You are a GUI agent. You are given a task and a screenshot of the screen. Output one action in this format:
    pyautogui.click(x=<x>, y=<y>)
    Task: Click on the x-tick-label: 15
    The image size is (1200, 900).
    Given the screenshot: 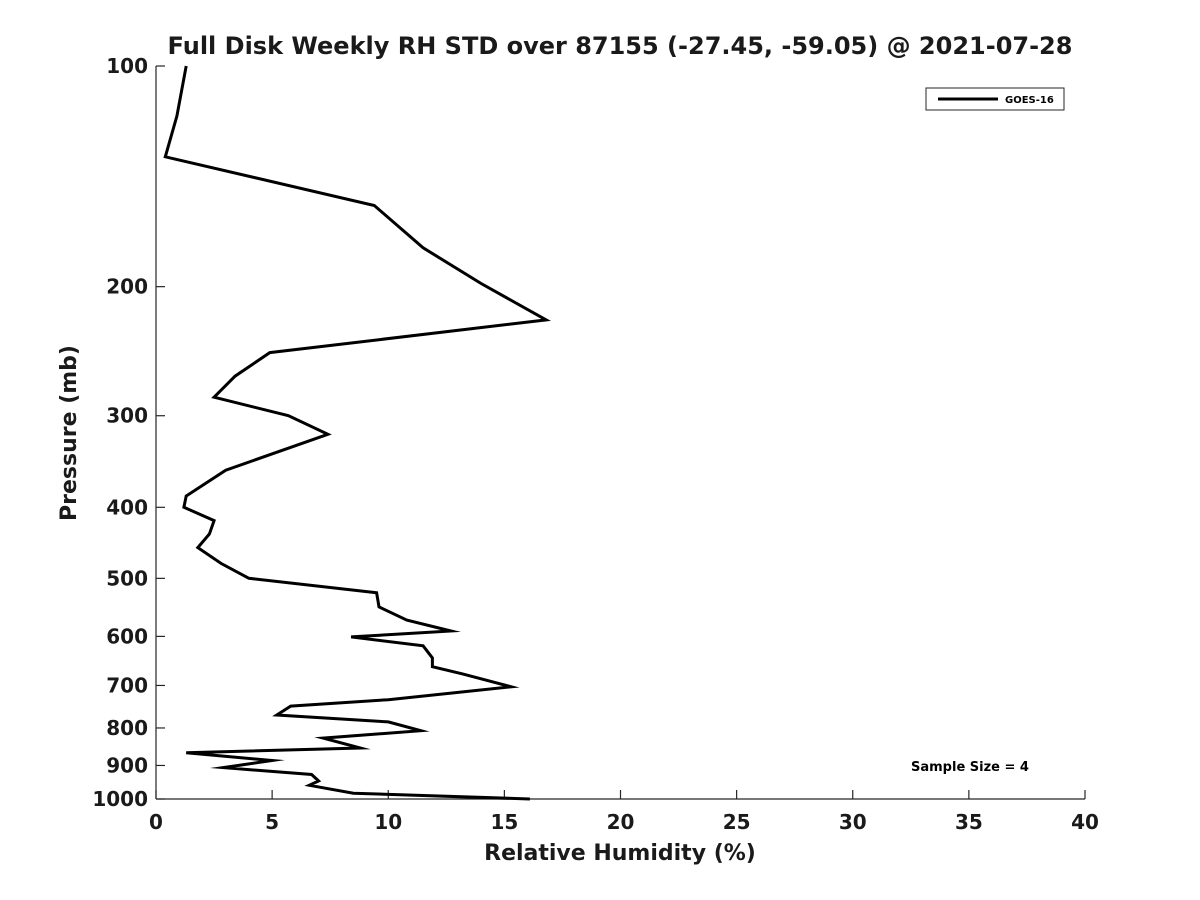 What is the action you would take?
    pyautogui.click(x=504, y=822)
    